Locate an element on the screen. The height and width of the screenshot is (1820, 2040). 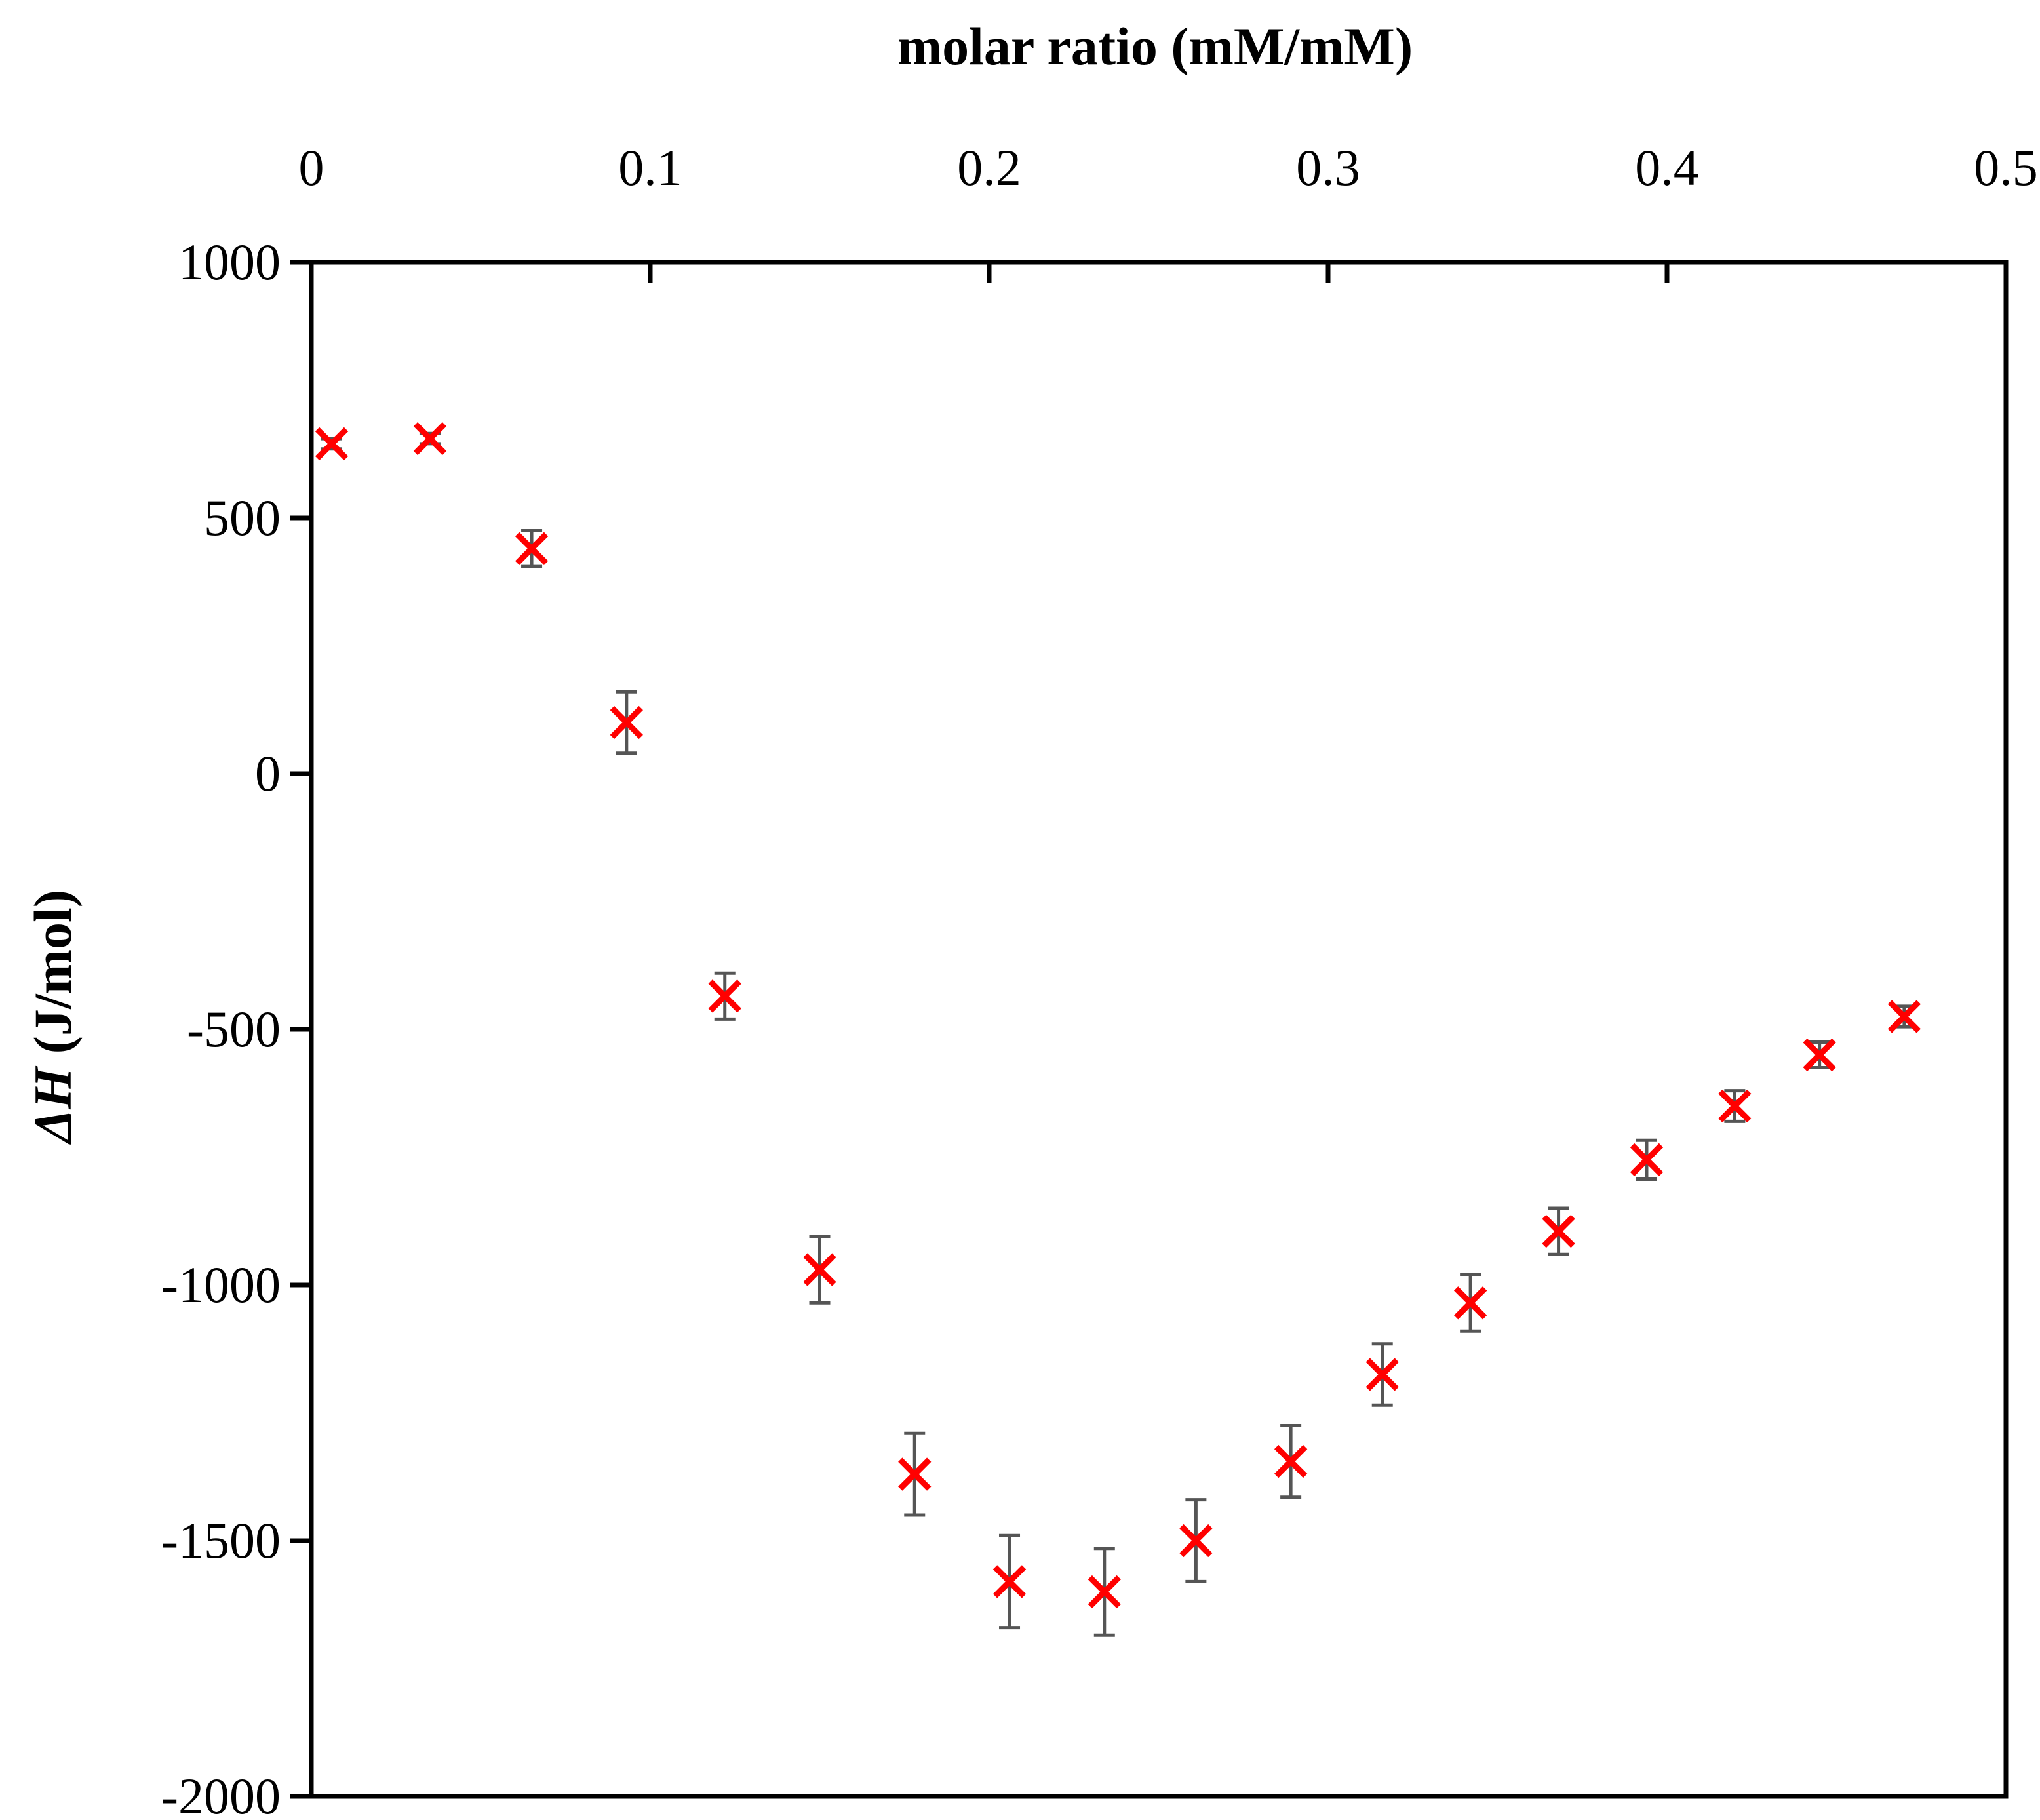
y-tick-label: -1000 is located at coordinates (221, 1284).